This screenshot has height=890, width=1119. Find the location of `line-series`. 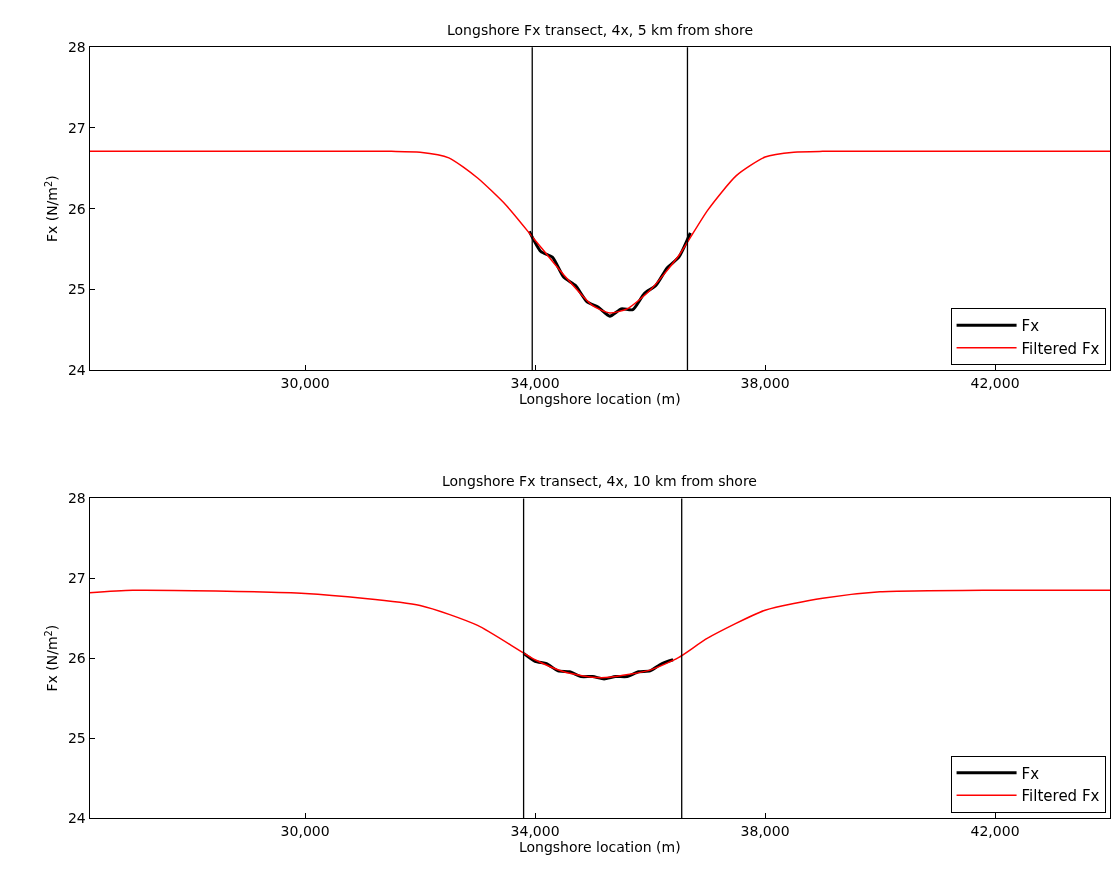

line-series is located at coordinates (600, 634).